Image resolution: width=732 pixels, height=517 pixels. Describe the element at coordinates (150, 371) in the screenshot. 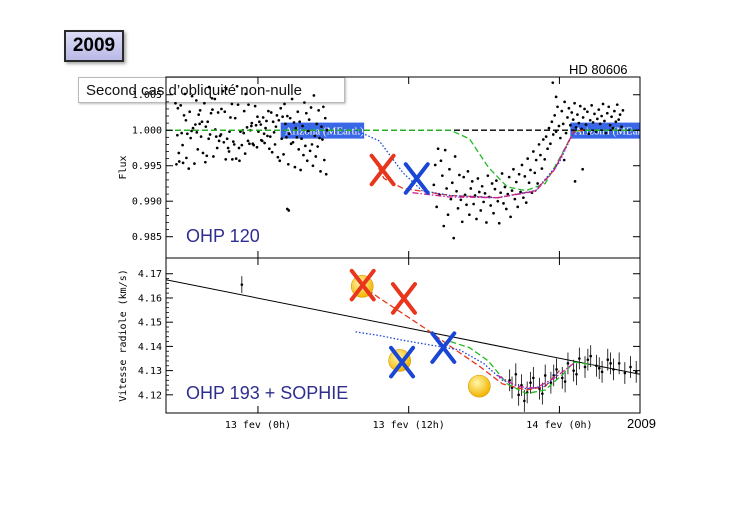

I see `y-tick-label: 4.13` at that location.